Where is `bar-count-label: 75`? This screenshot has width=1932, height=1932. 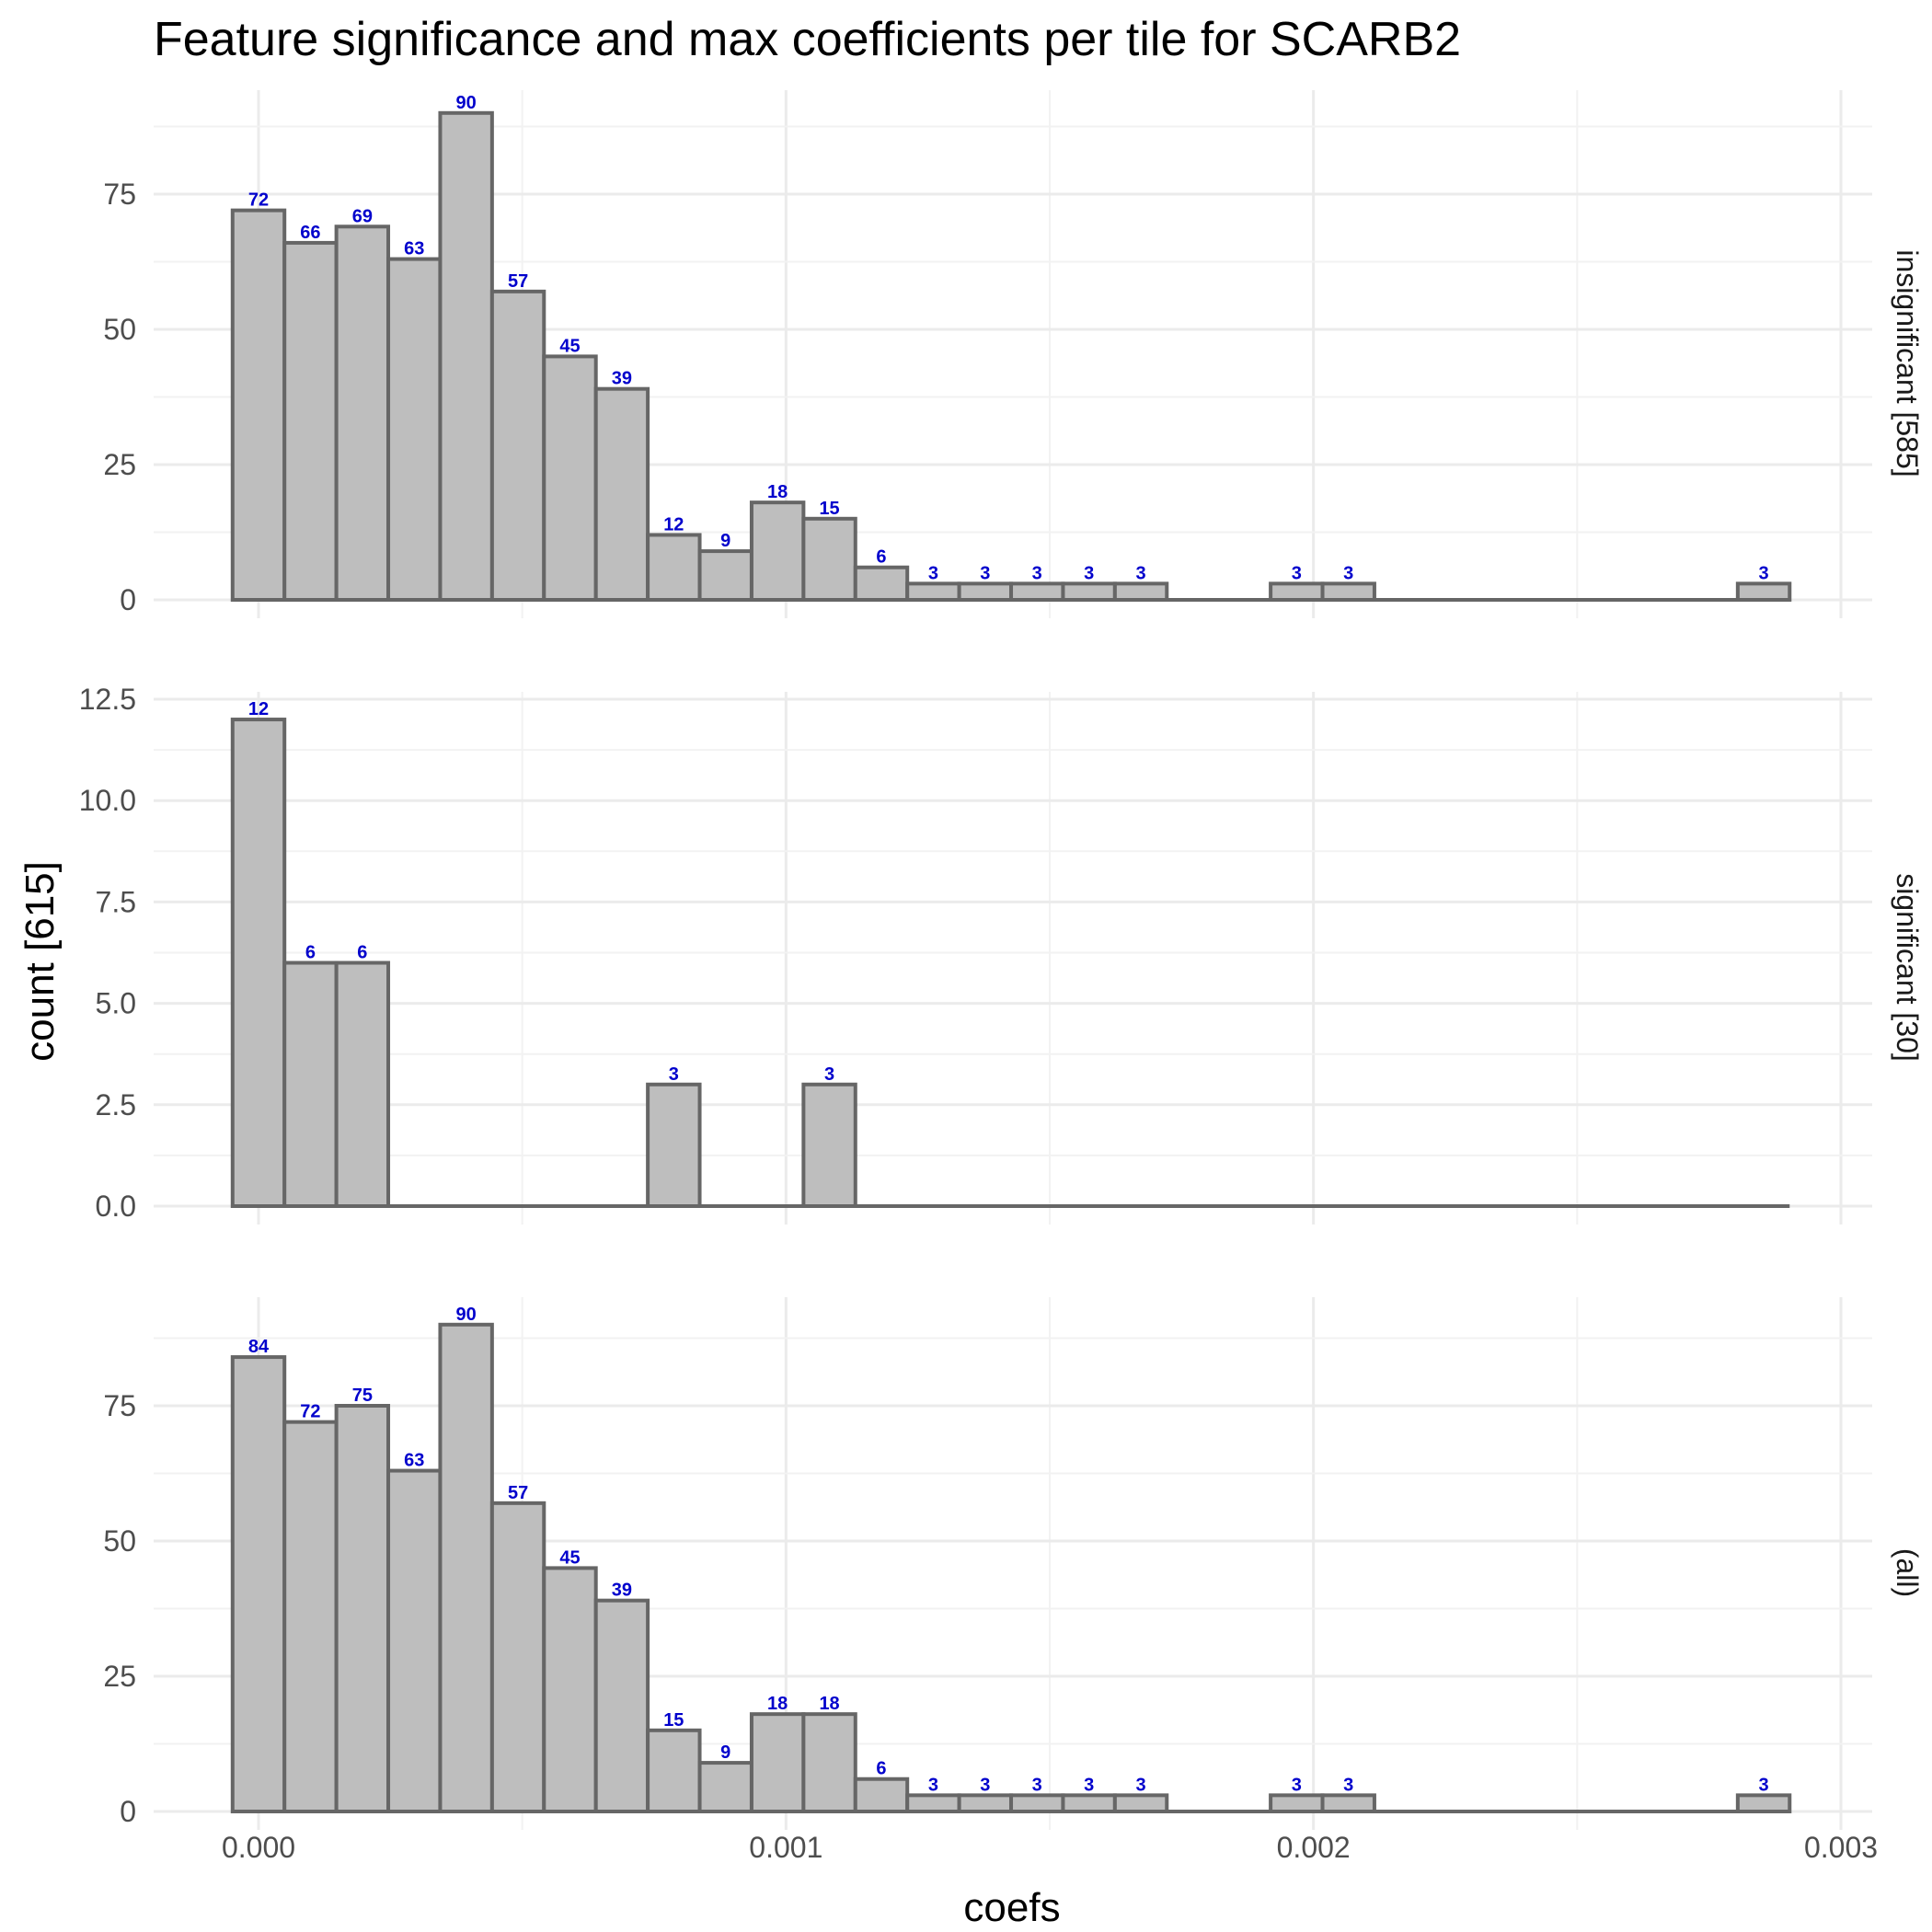 bar-count-label: 75 is located at coordinates (362, 1396).